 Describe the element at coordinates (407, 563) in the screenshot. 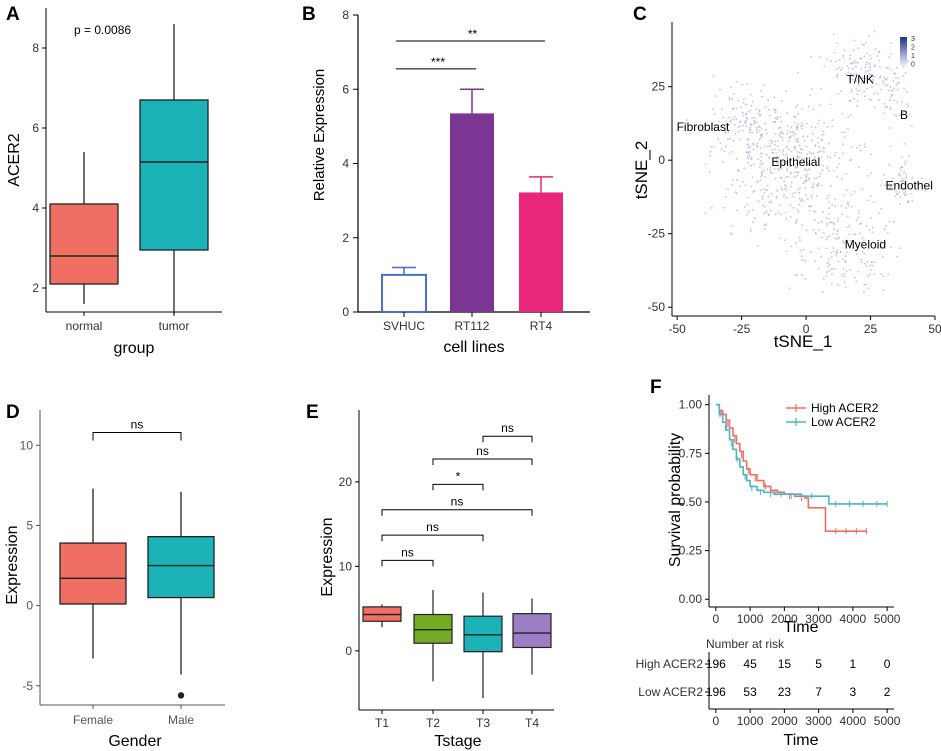

I see `e-significance-bracket` at that location.